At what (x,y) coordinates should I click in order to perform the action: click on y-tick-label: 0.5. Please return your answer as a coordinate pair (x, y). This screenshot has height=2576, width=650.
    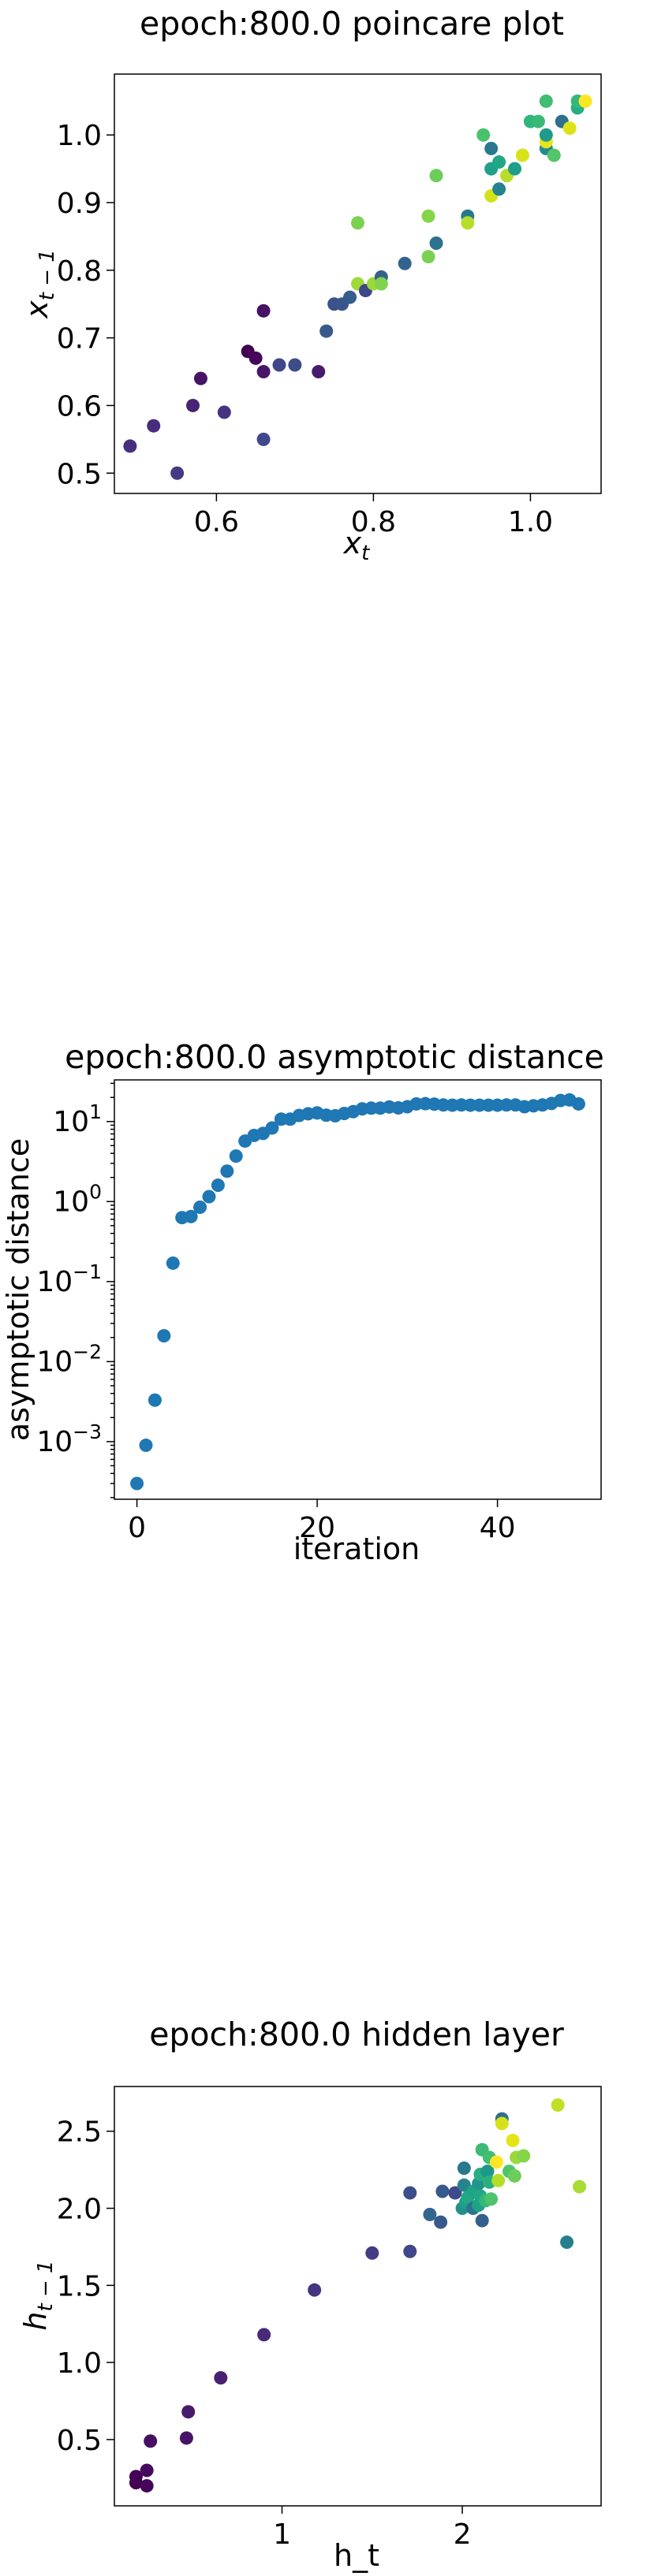
    Looking at the image, I should click on (79, 2441).